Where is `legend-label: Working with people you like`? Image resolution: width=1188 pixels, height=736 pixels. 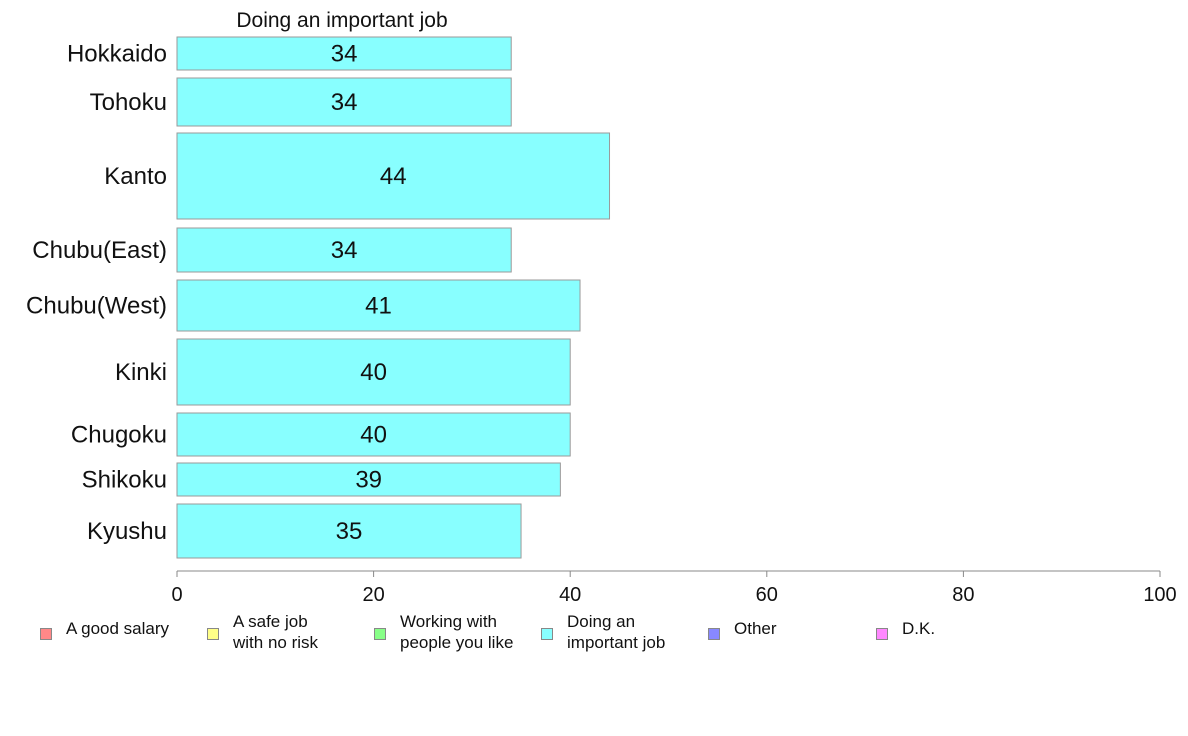 legend-label: Working with people you like is located at coordinates (457, 632).